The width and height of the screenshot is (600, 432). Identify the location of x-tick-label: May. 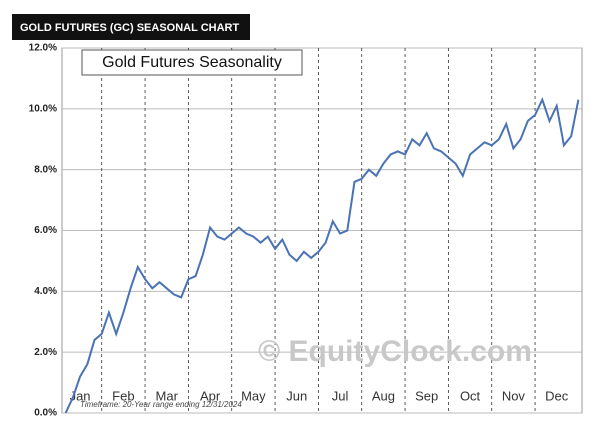
(253, 395).